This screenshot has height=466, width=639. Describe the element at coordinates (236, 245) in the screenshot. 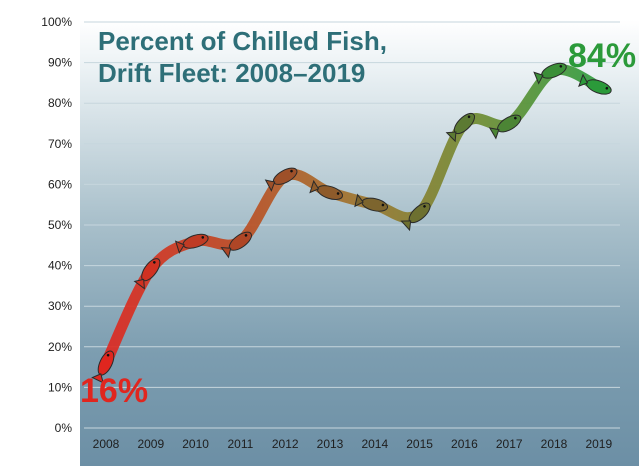

I see `data-point-2011` at that location.